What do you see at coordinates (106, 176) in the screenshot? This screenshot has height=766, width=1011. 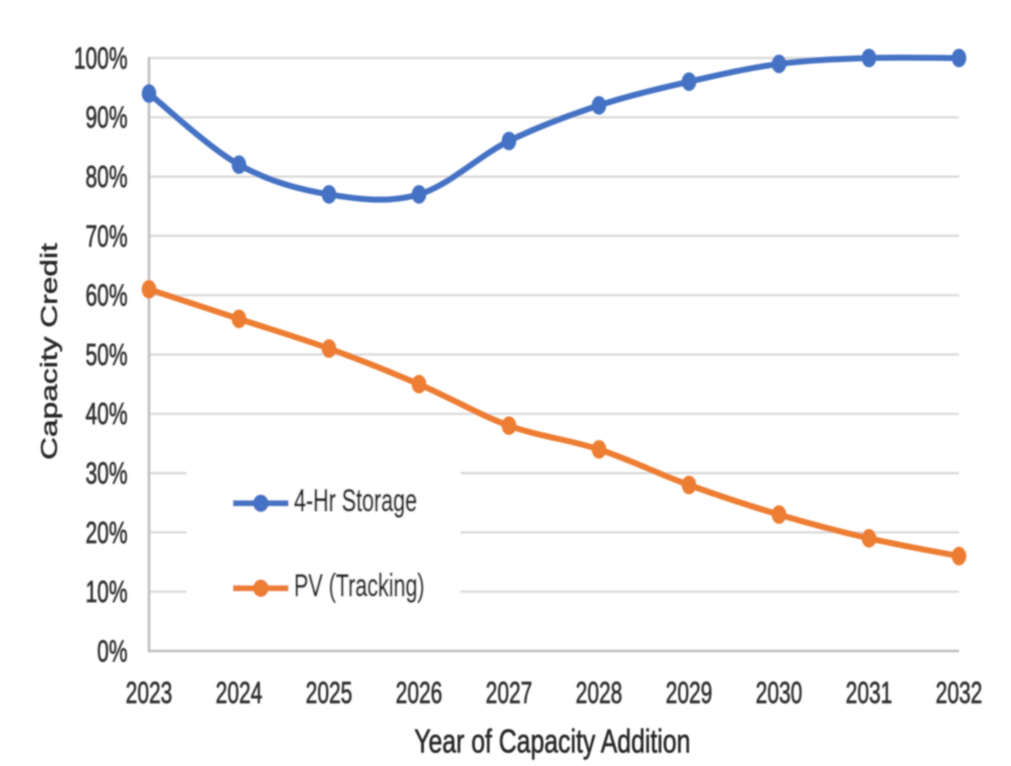 I see `svg-text: 80%` at bounding box center [106, 176].